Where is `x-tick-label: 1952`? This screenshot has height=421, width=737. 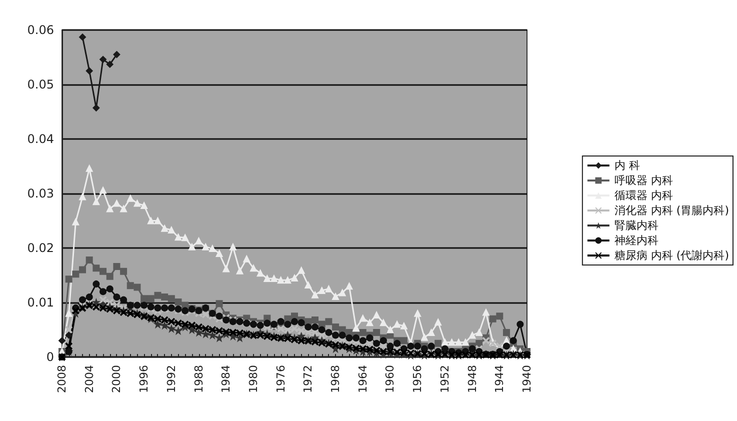 x-tick-label: 1952 is located at coordinates (445, 379).